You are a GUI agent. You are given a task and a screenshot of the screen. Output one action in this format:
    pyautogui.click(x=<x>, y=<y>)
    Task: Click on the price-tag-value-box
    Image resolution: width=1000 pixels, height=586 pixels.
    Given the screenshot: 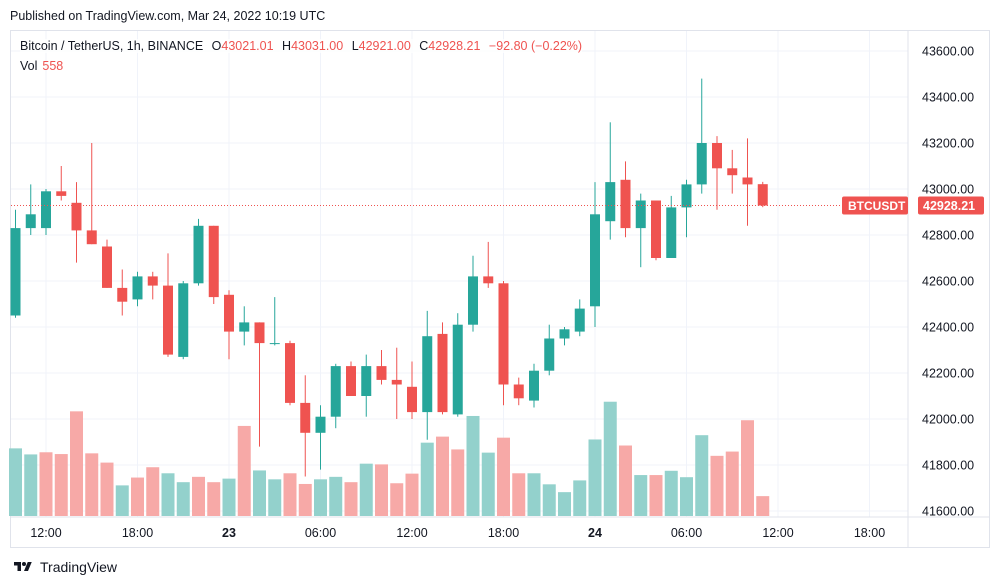 What is the action you would take?
    pyautogui.click(x=951, y=205)
    